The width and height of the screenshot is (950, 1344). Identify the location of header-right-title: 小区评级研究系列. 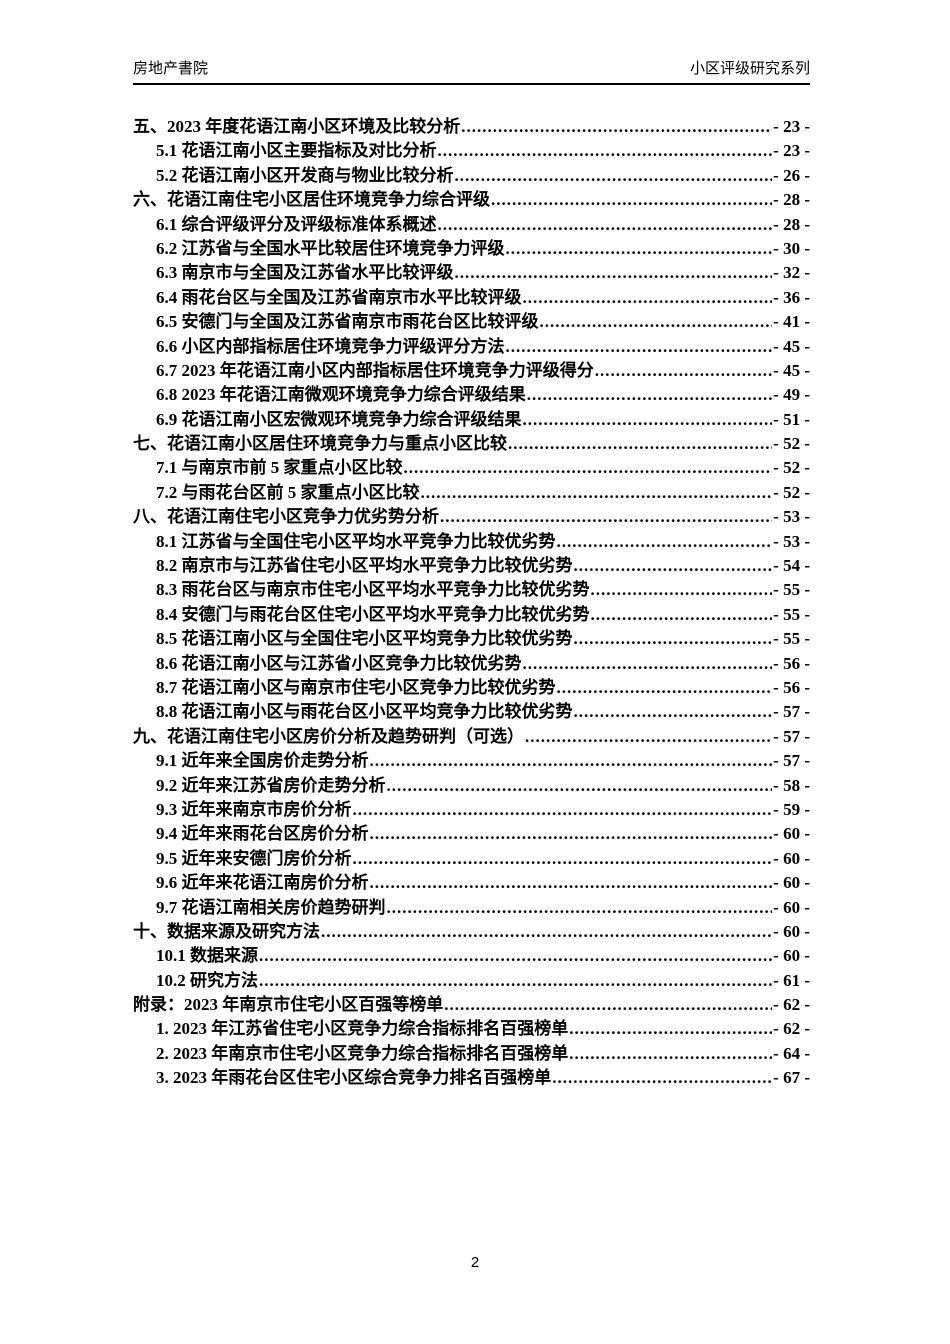
(749, 68).